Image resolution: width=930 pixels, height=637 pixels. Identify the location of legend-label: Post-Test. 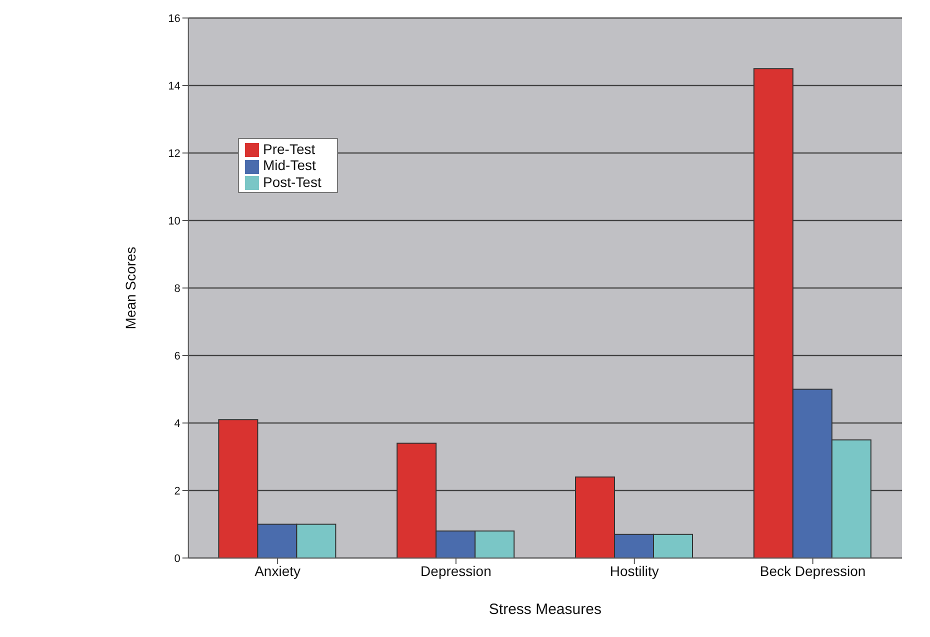
(292, 182).